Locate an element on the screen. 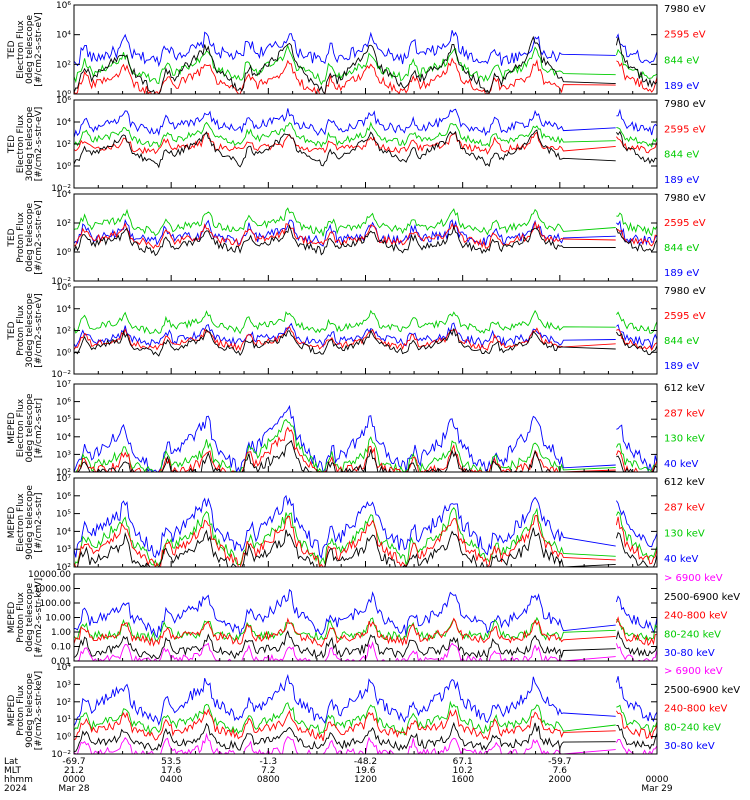  y-tick-label: 10⁶ is located at coordinates (63, 6).